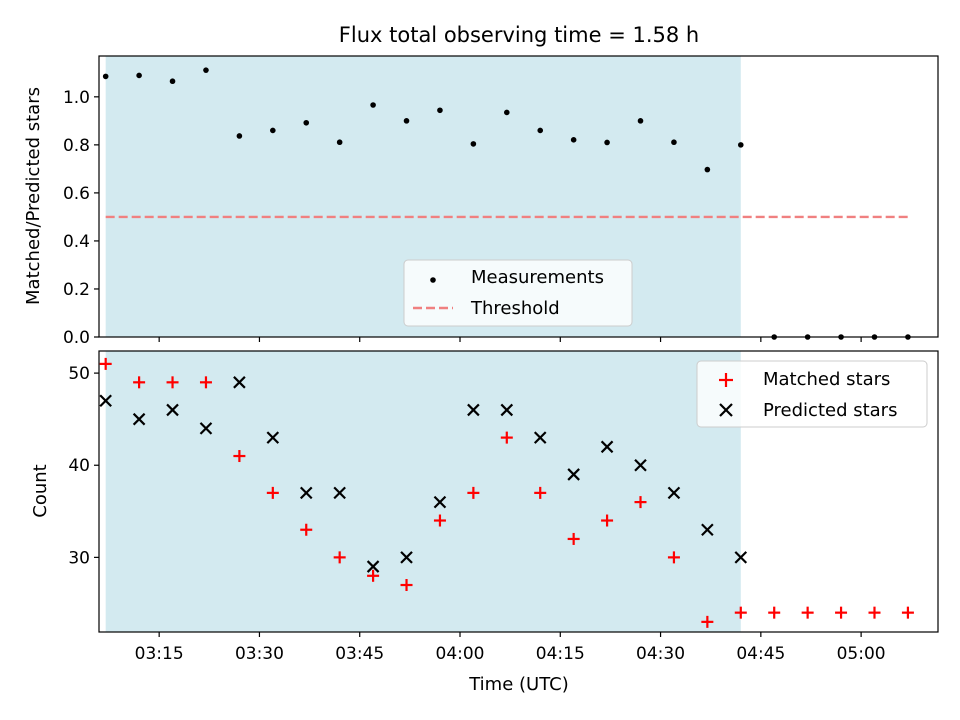  I want to click on x-tick-label: 05:00, so click(861, 654).